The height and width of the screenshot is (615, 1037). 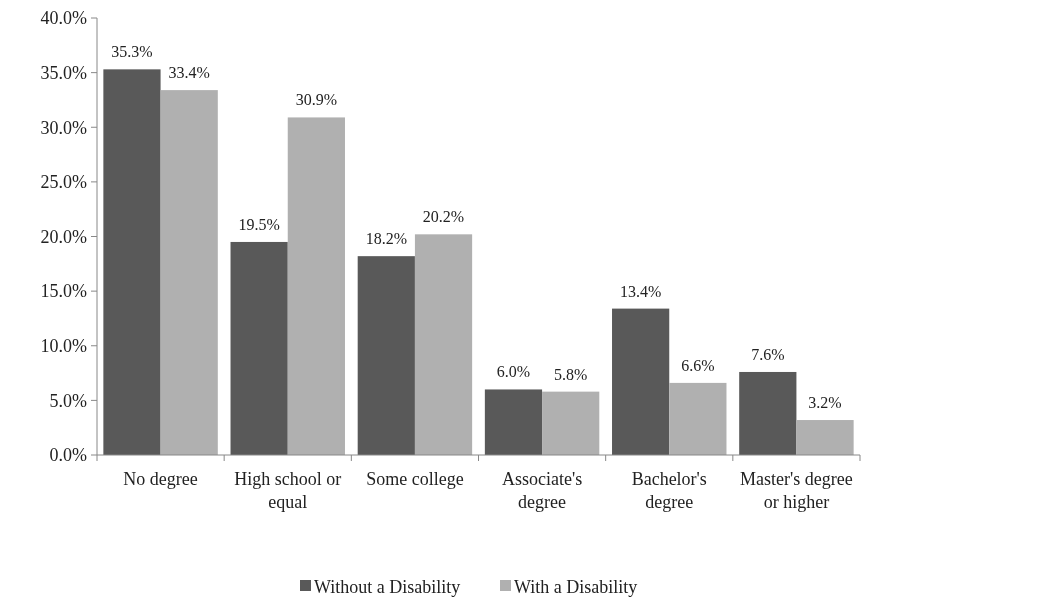 What do you see at coordinates (63, 291) in the screenshot?
I see `y-tick-label: 15.0%` at bounding box center [63, 291].